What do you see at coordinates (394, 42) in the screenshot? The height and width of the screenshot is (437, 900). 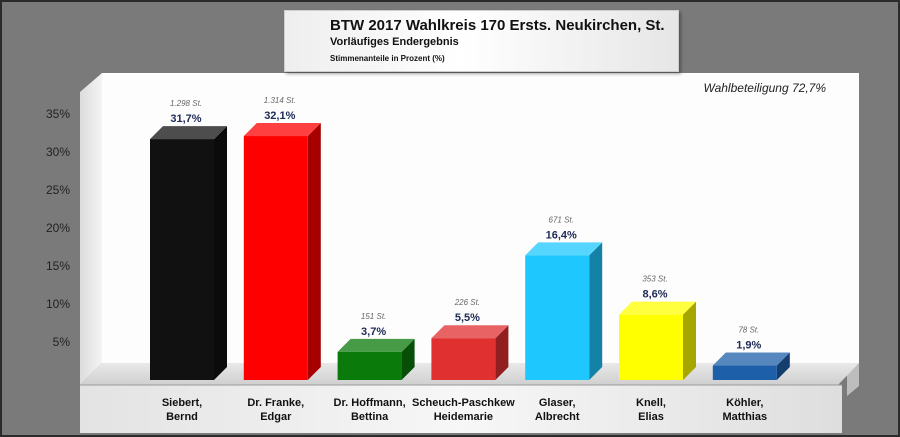 I see `chart-subtitle: Vorläufiges Endergebnis` at bounding box center [394, 42].